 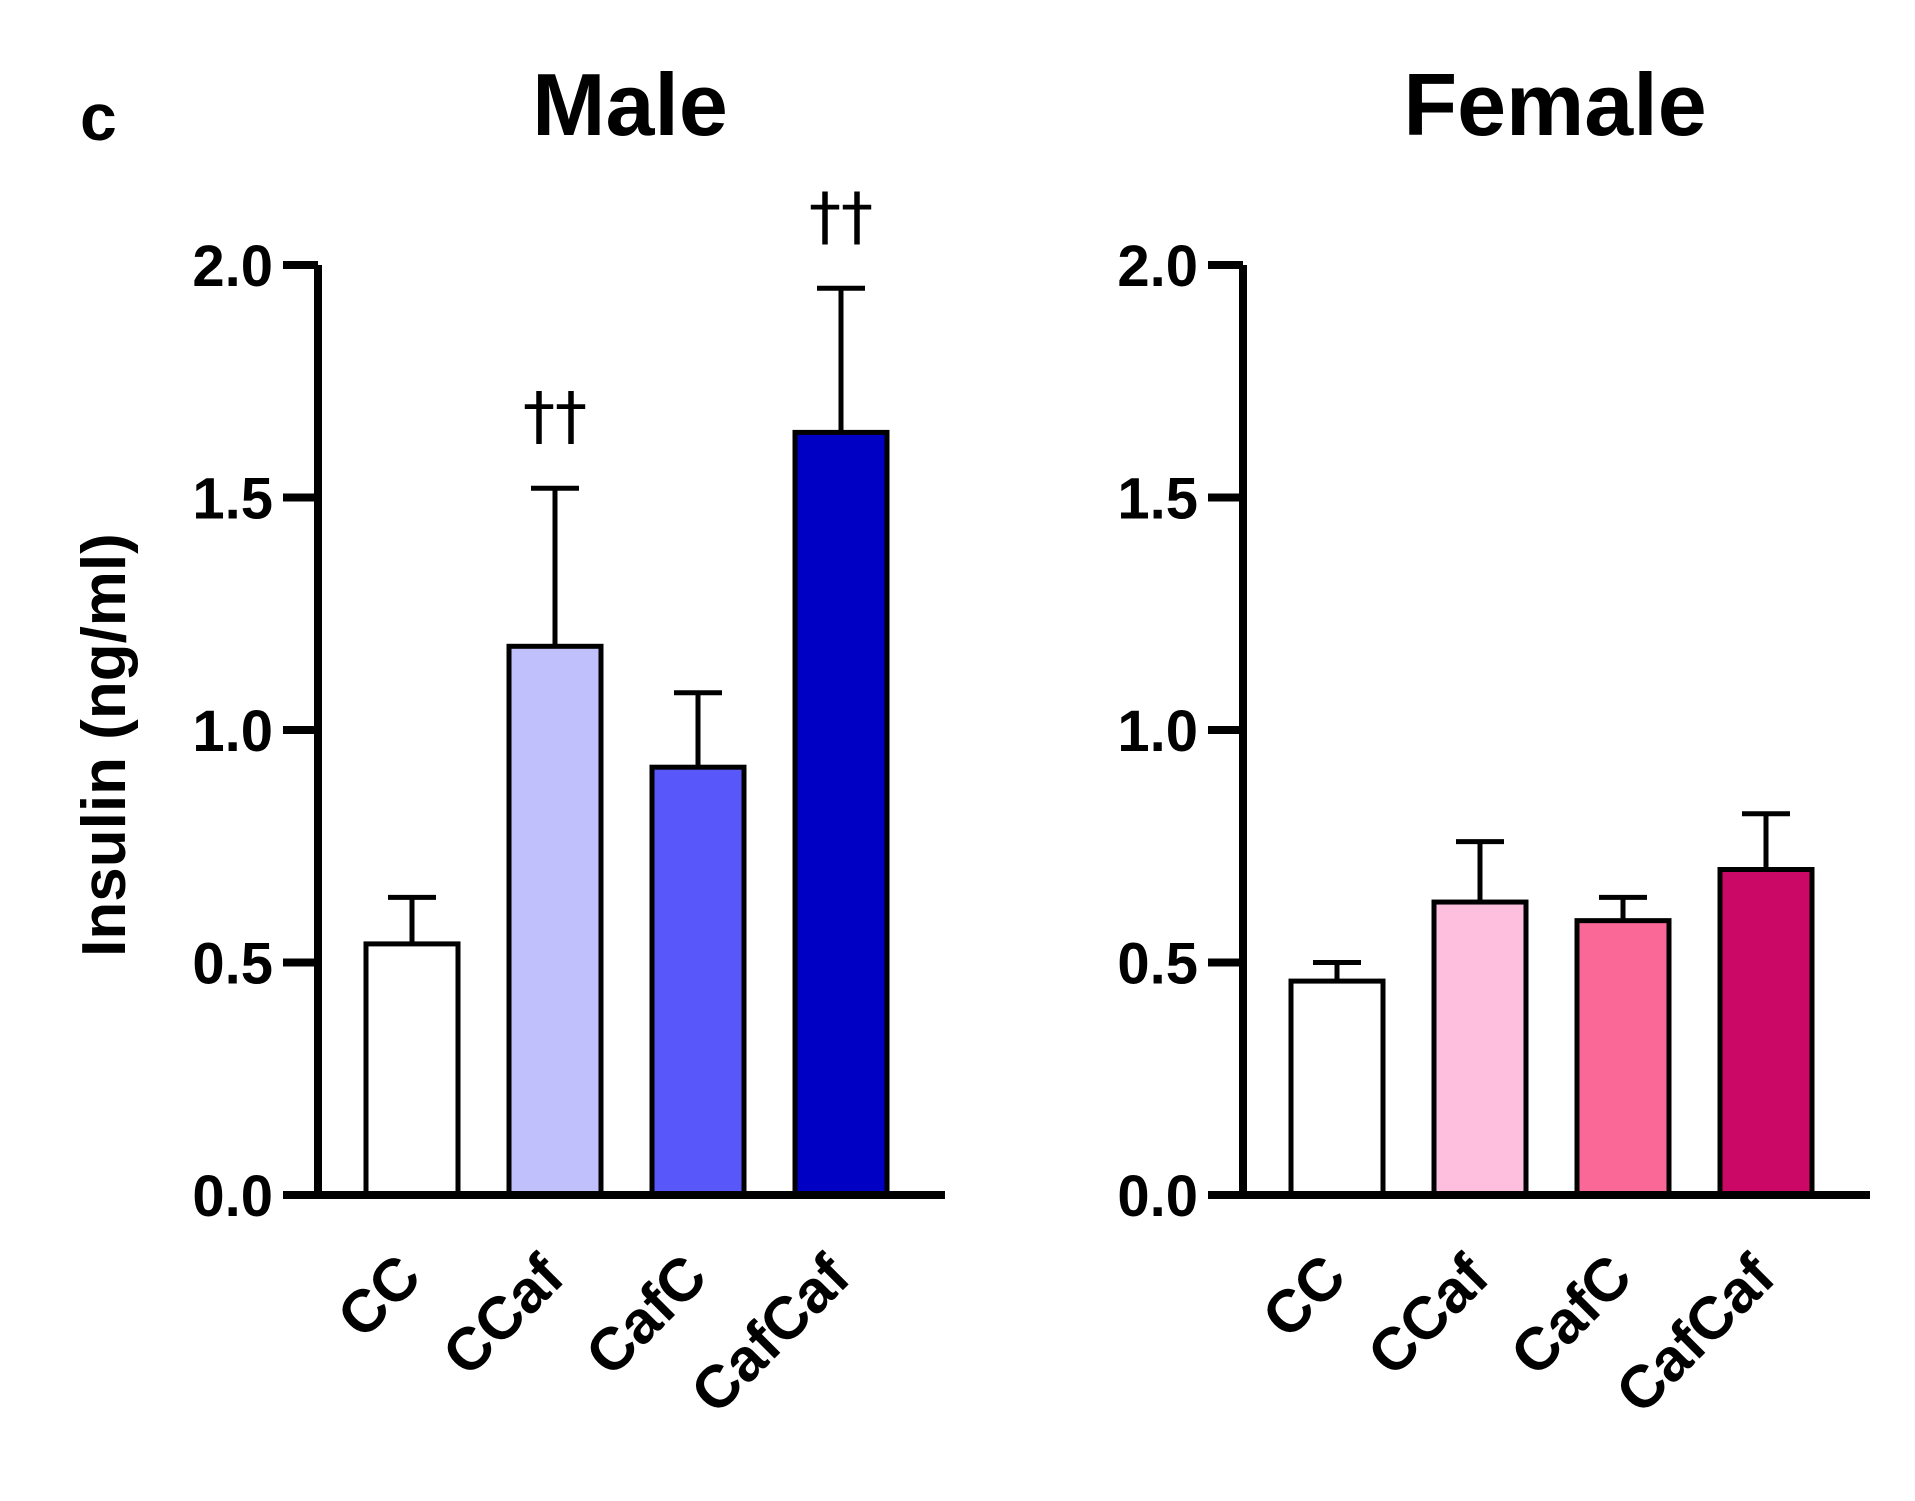 What do you see at coordinates (841, 813) in the screenshot?
I see `bar-male-cafcaf` at bounding box center [841, 813].